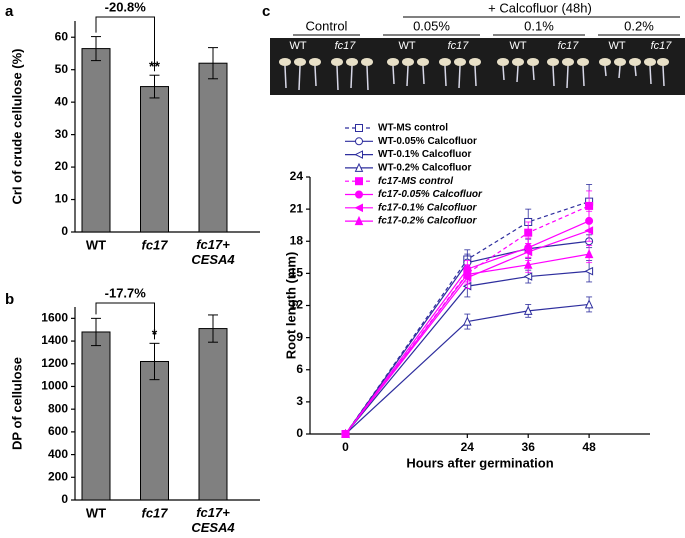  I want to click on legend-label: WT-MS control, so click(413, 128).